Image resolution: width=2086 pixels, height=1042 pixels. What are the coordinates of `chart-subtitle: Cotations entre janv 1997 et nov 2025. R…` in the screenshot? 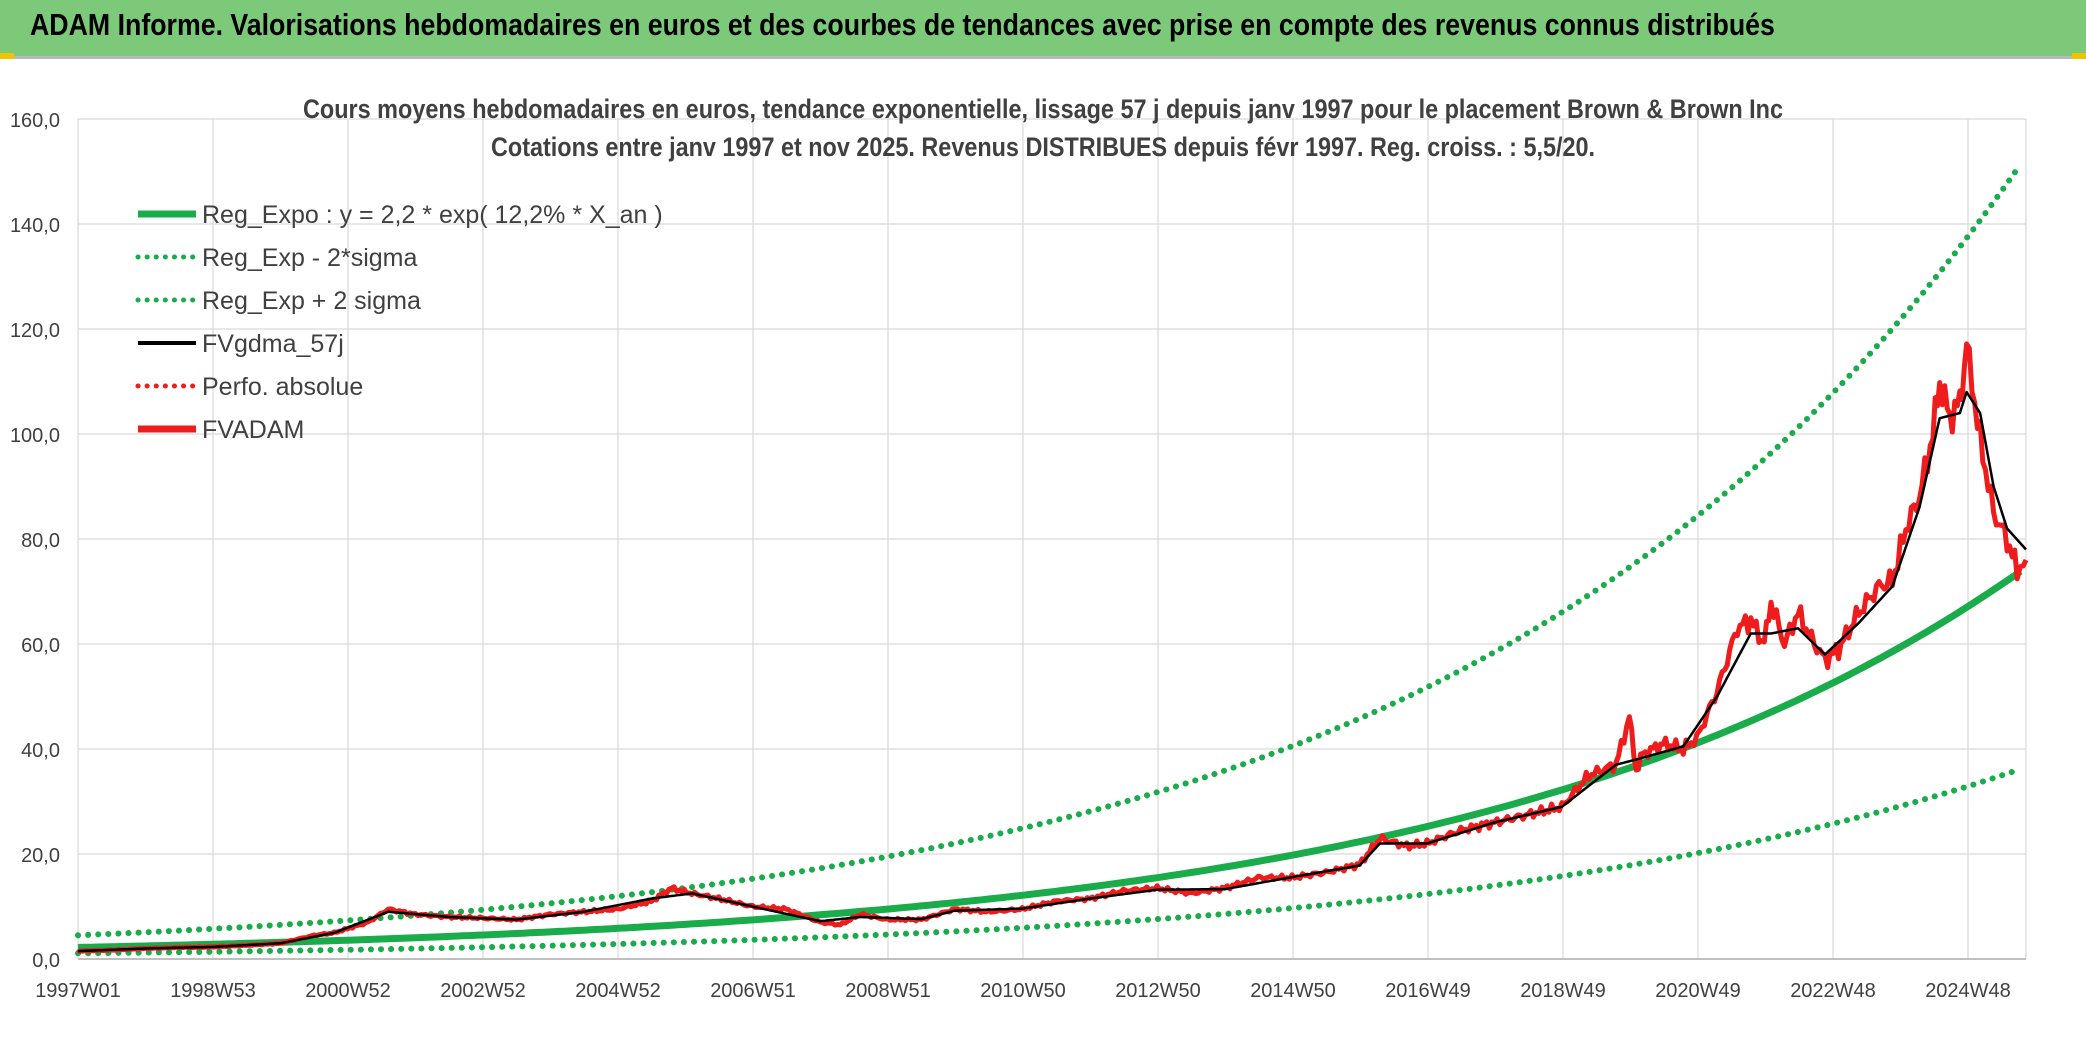 It's located at (1043, 147).